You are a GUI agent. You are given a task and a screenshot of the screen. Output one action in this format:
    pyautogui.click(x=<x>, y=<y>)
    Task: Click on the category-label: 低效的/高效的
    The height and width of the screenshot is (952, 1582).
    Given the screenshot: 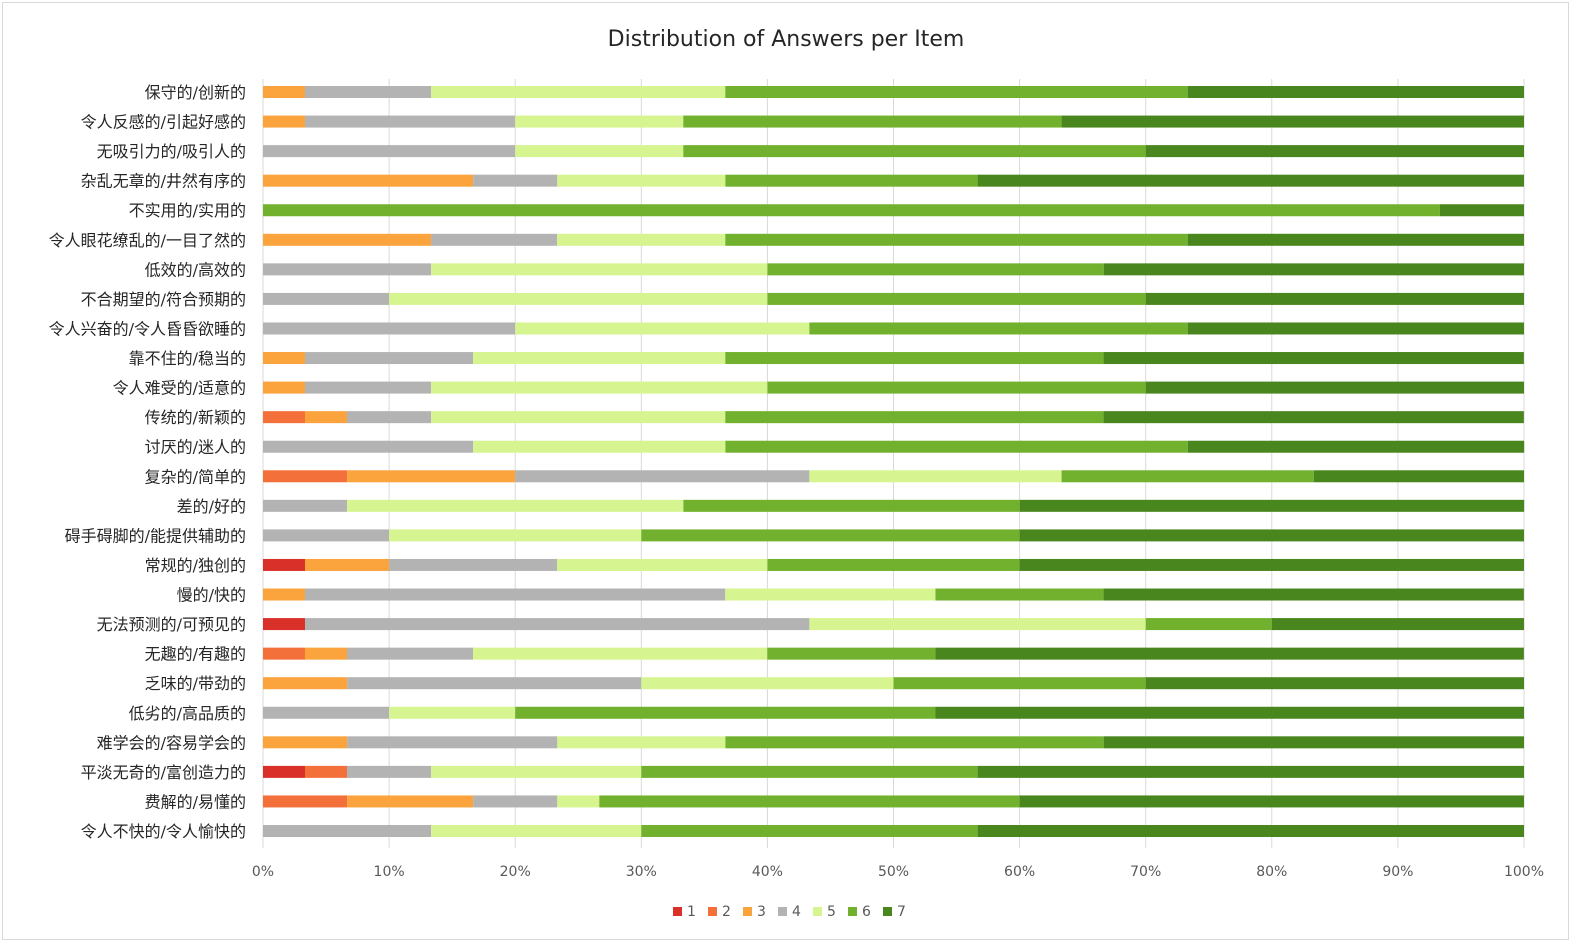 What is the action you would take?
    pyautogui.click(x=195, y=269)
    